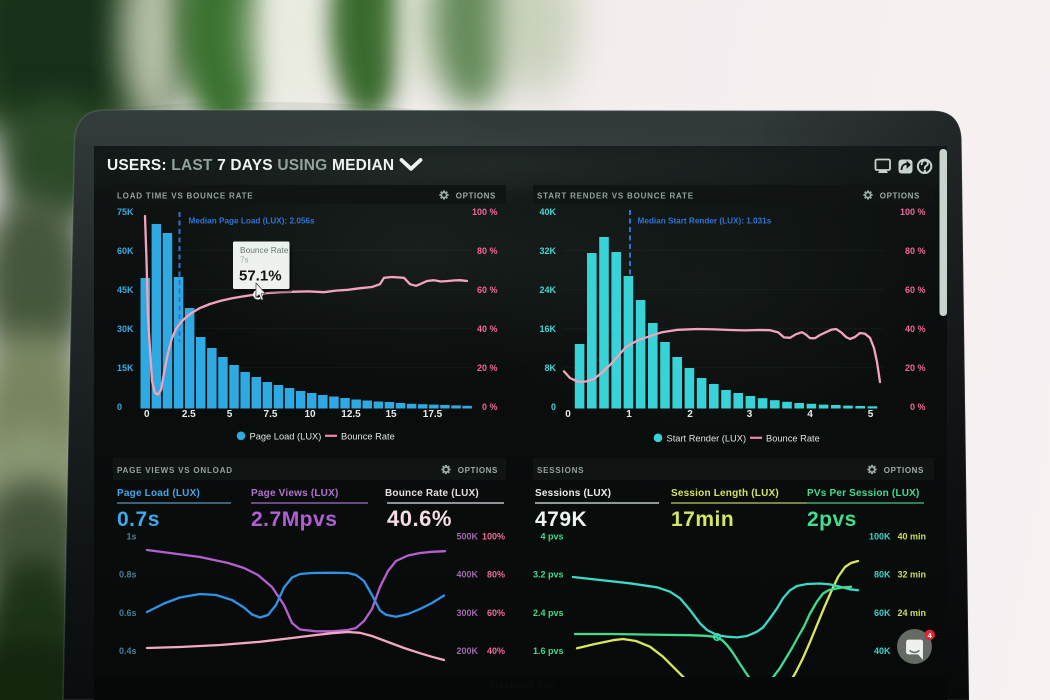 This screenshot has height=700, width=1050. I want to click on svg-text:USERS: LAST 7 DAYS USING MEDIA: USERS: LAST 7 DAYS USING MEDIAN, so click(250, 165).